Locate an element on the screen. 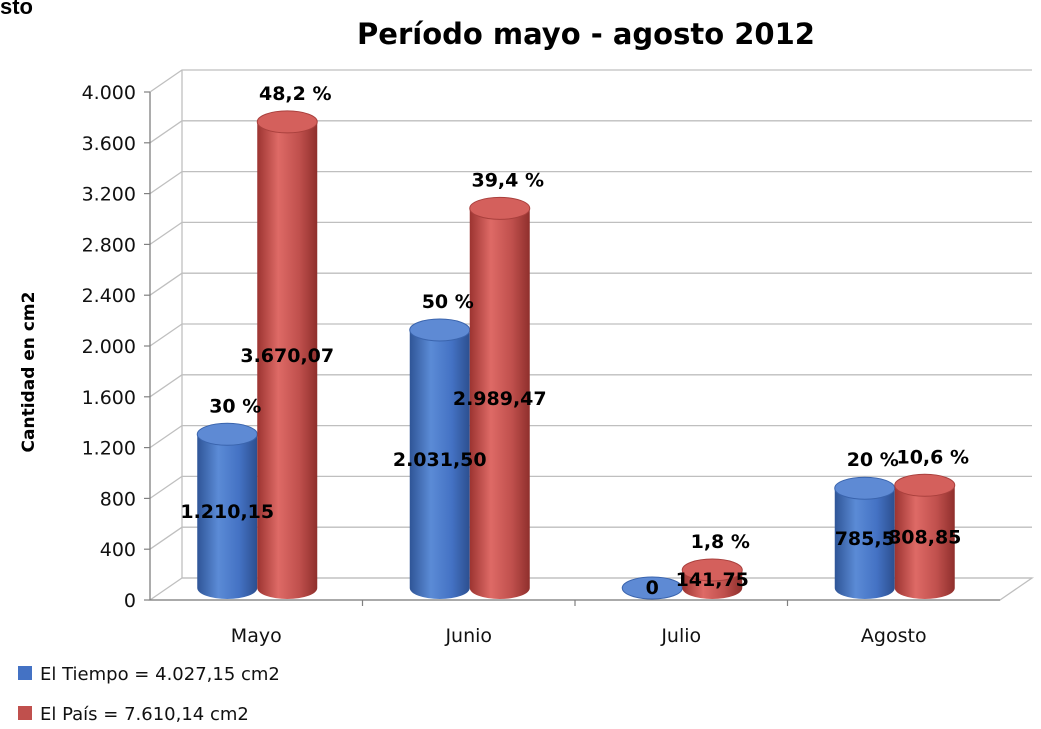 The width and height of the screenshot is (1041, 729). cropped-heading-fragment: sto is located at coordinates (16, 9).